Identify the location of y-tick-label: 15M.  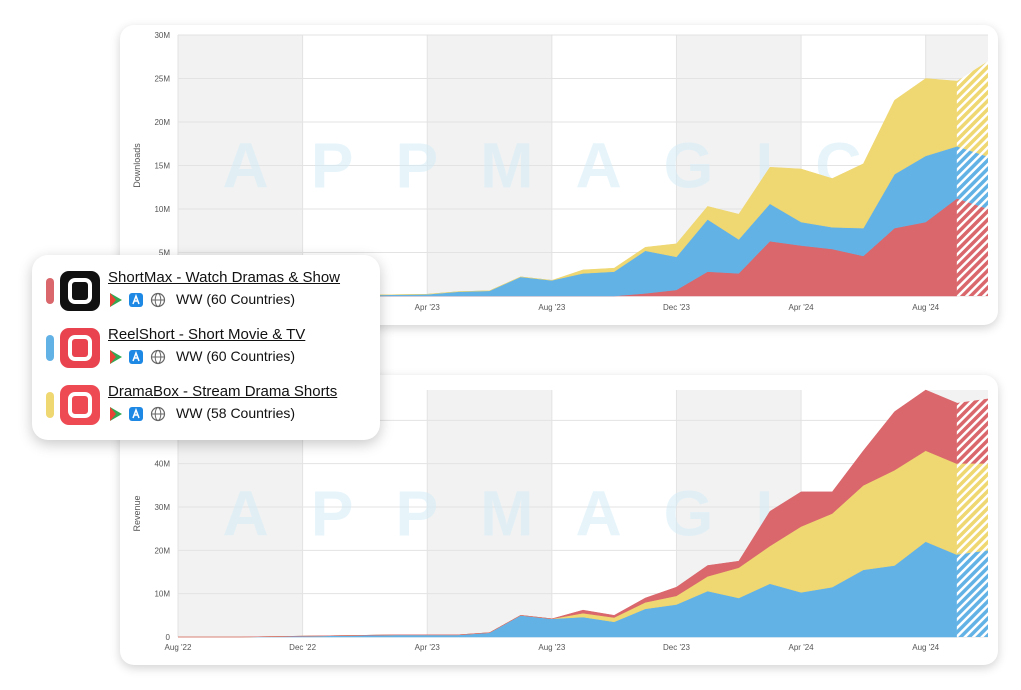
(162, 166).